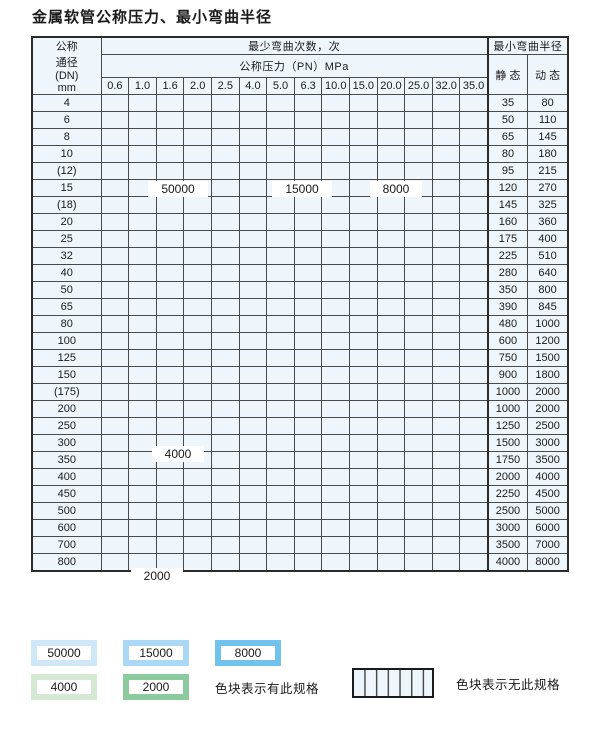 This screenshot has width=600, height=743. I want to click on cell-dn8-pn2.0, so click(197, 137).